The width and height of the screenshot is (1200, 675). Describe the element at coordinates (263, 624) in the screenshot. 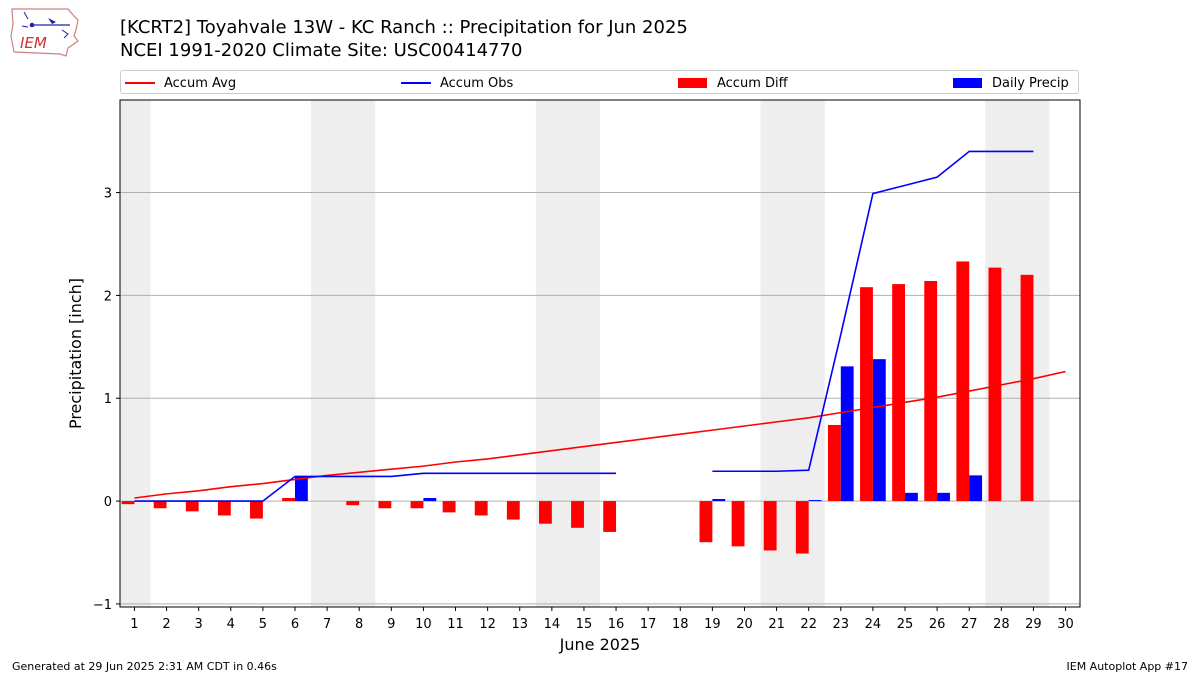

I see `x-tick-label: 5` at that location.